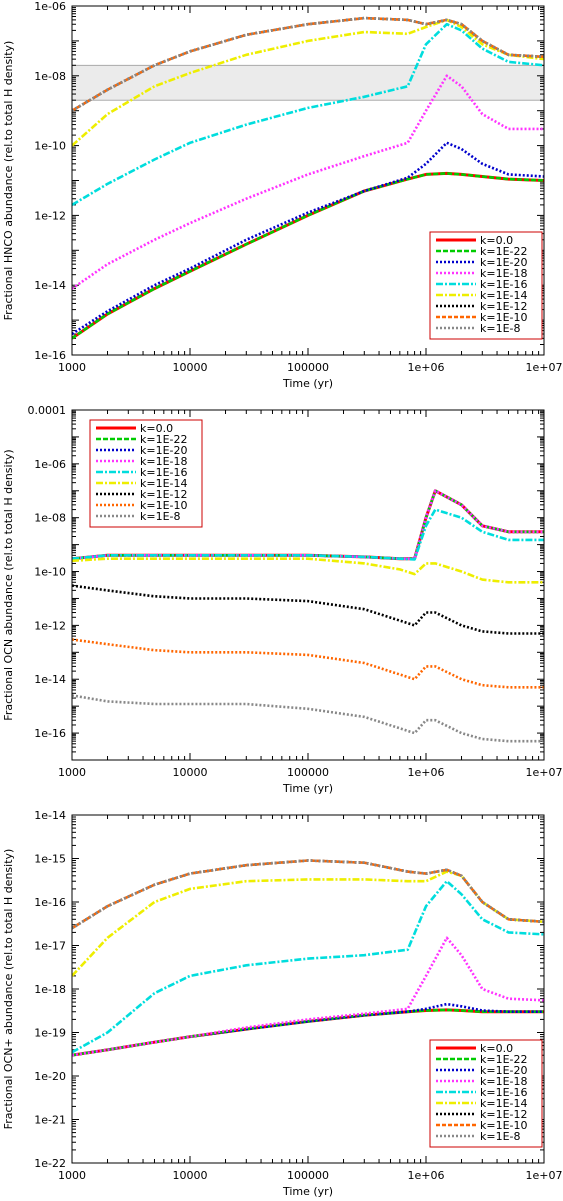  Describe the element at coordinates (50, 1033) in the screenshot. I see `y-tick-label: 1e-19` at that location.